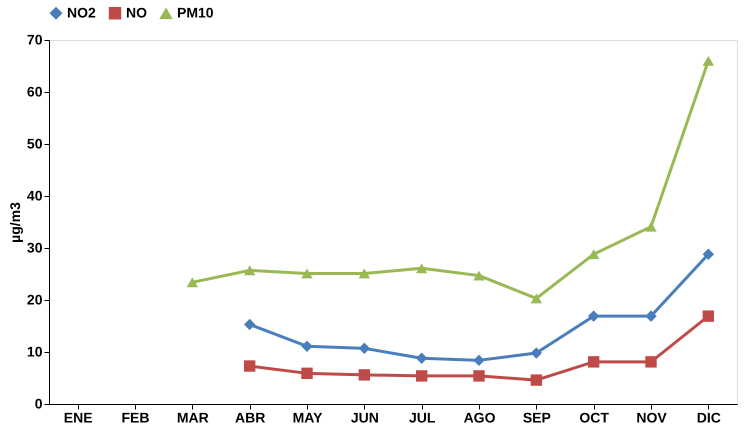  Describe the element at coordinates (708, 418) in the screenshot. I see `x-tick-label: DIC` at that location.